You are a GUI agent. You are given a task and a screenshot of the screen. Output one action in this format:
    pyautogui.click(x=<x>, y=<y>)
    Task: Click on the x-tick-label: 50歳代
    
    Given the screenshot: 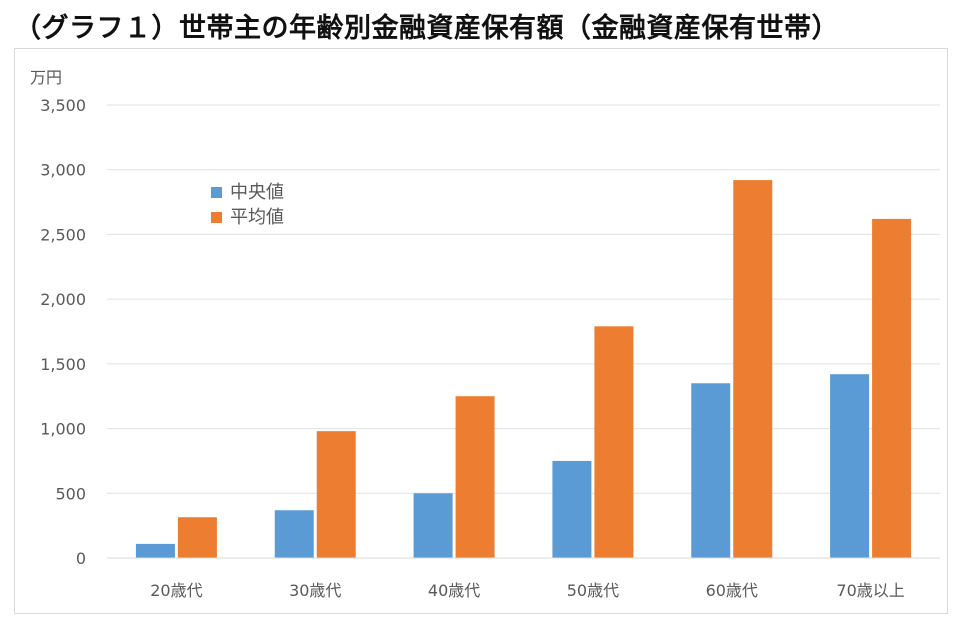 What is the action you would take?
    pyautogui.click(x=593, y=590)
    